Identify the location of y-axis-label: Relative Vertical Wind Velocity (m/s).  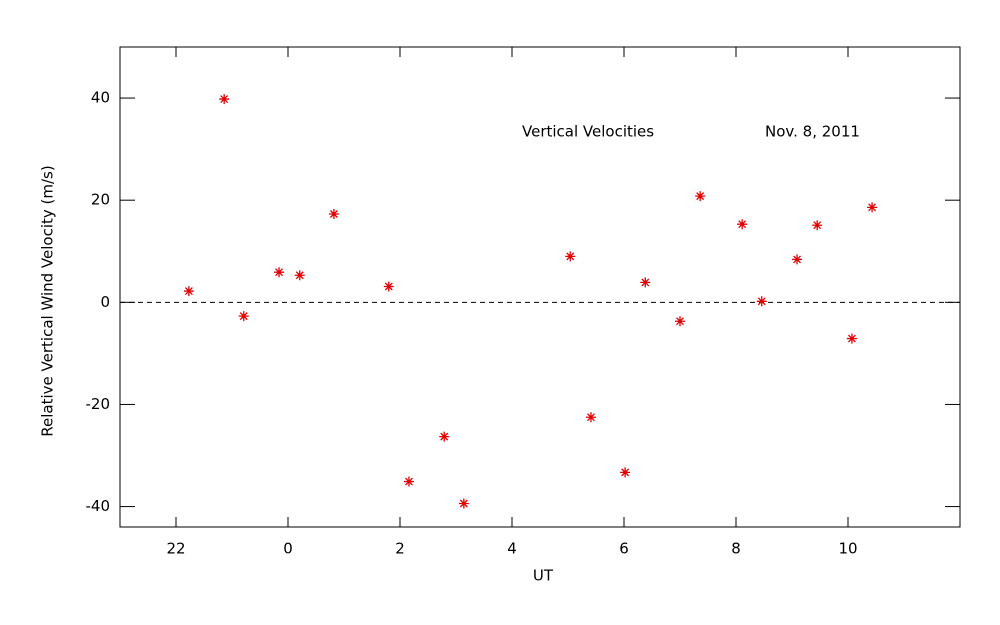
(48, 300).